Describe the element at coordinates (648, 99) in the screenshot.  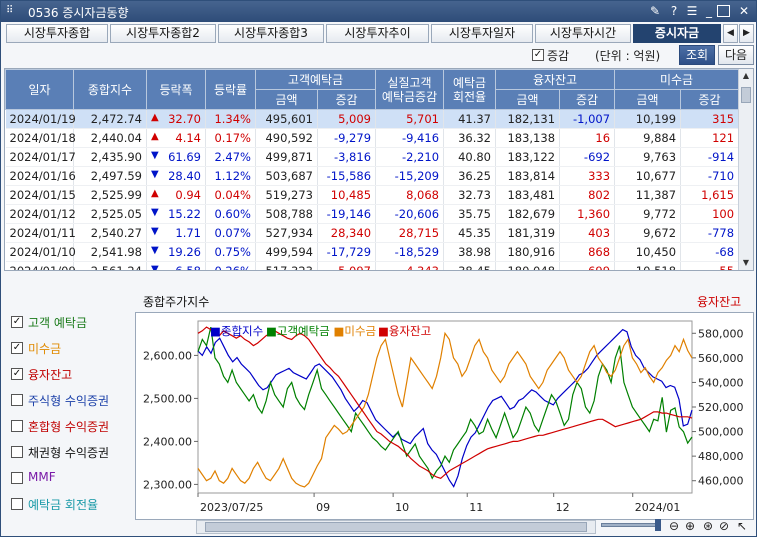
I see `col-unpaid-amount: 금액` at that location.